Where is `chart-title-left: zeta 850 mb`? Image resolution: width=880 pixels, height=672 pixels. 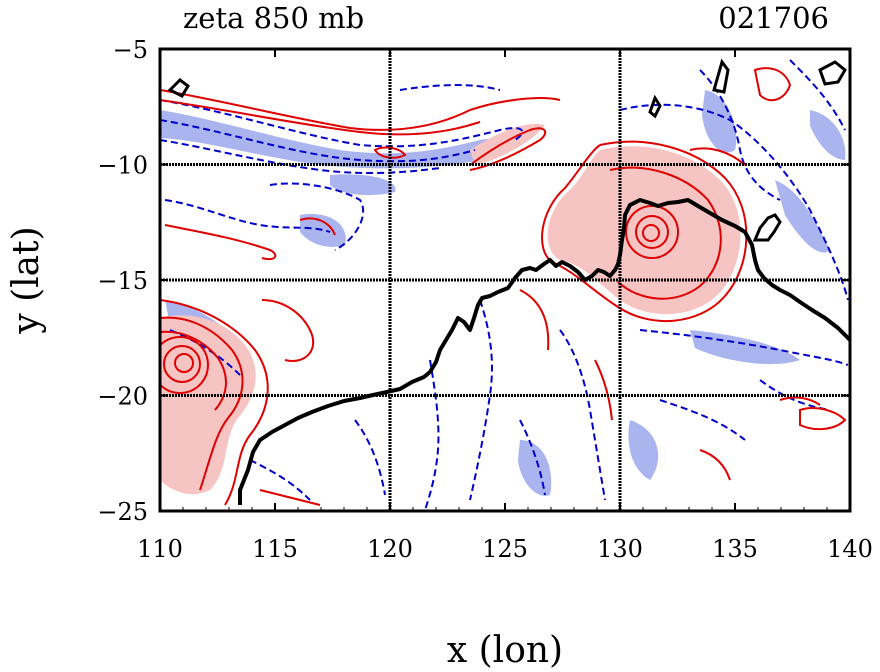
chart-title-left: zeta 850 mb is located at coordinates (273, 18).